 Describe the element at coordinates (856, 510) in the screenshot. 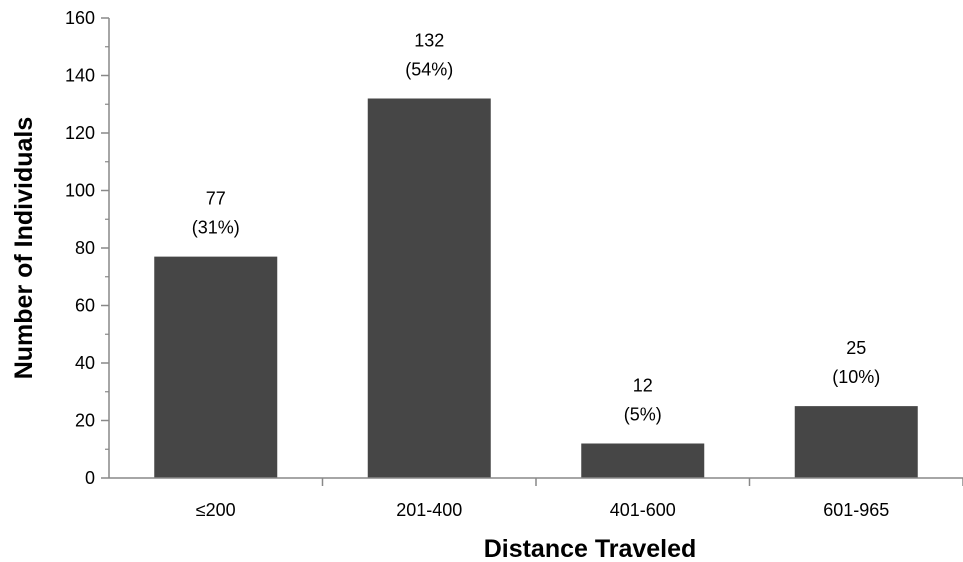

I see `x-tick-label: 601-965` at that location.